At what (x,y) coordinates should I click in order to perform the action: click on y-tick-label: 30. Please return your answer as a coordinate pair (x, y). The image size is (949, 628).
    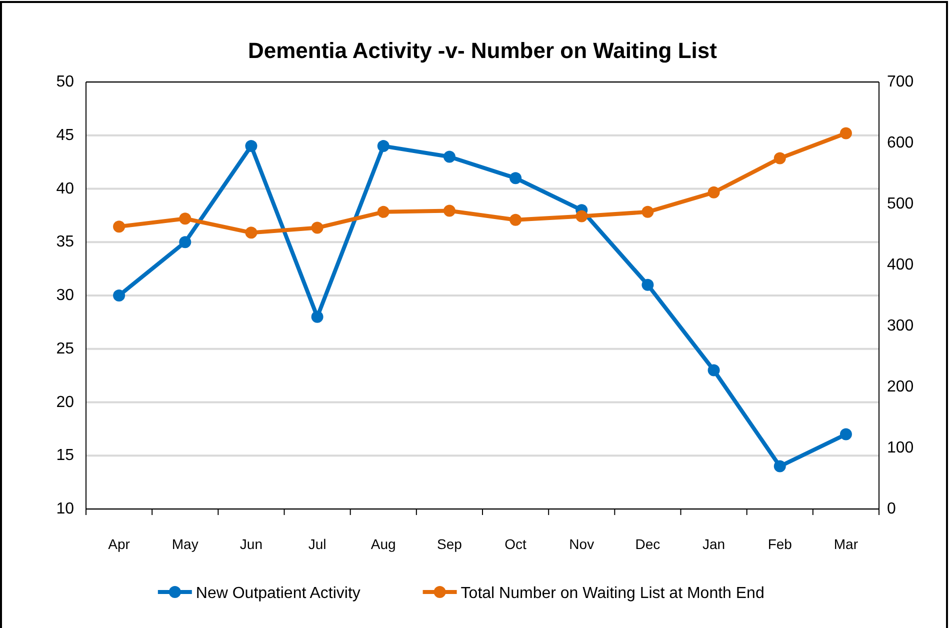
    Looking at the image, I should click on (65, 295).